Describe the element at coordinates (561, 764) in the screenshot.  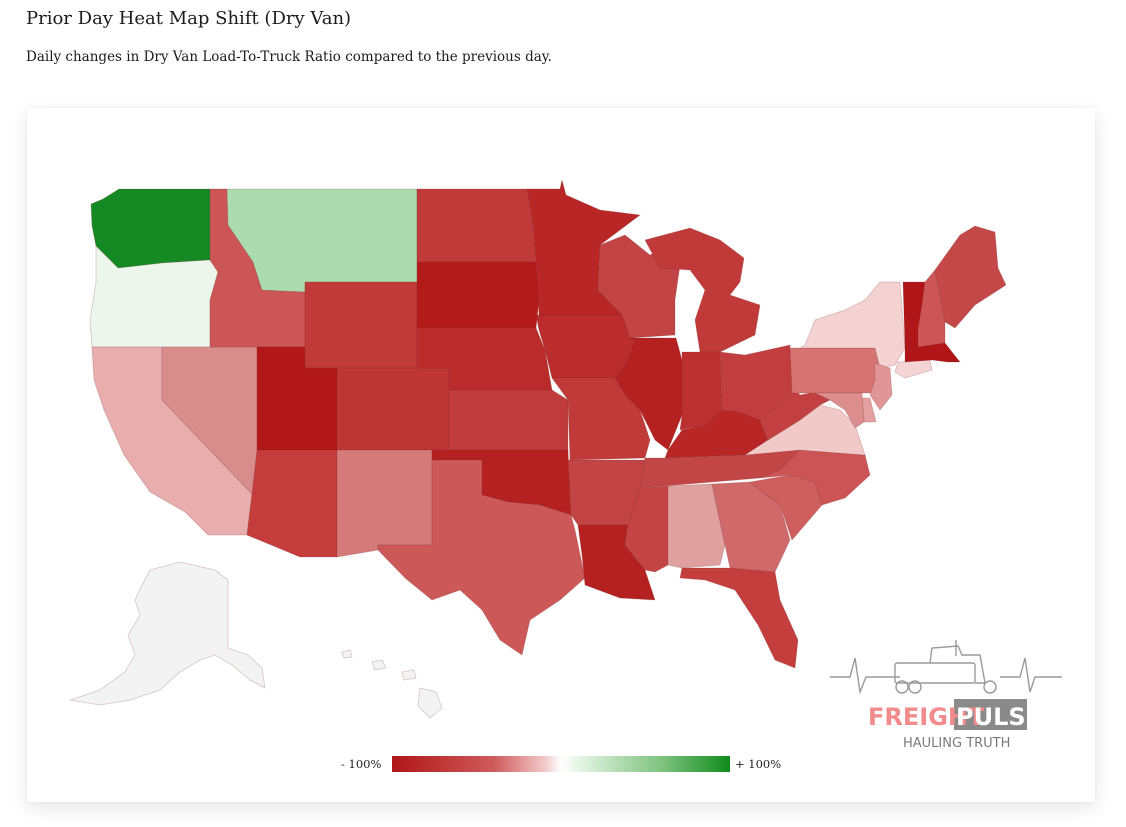
I see `legend-color-bar` at that location.